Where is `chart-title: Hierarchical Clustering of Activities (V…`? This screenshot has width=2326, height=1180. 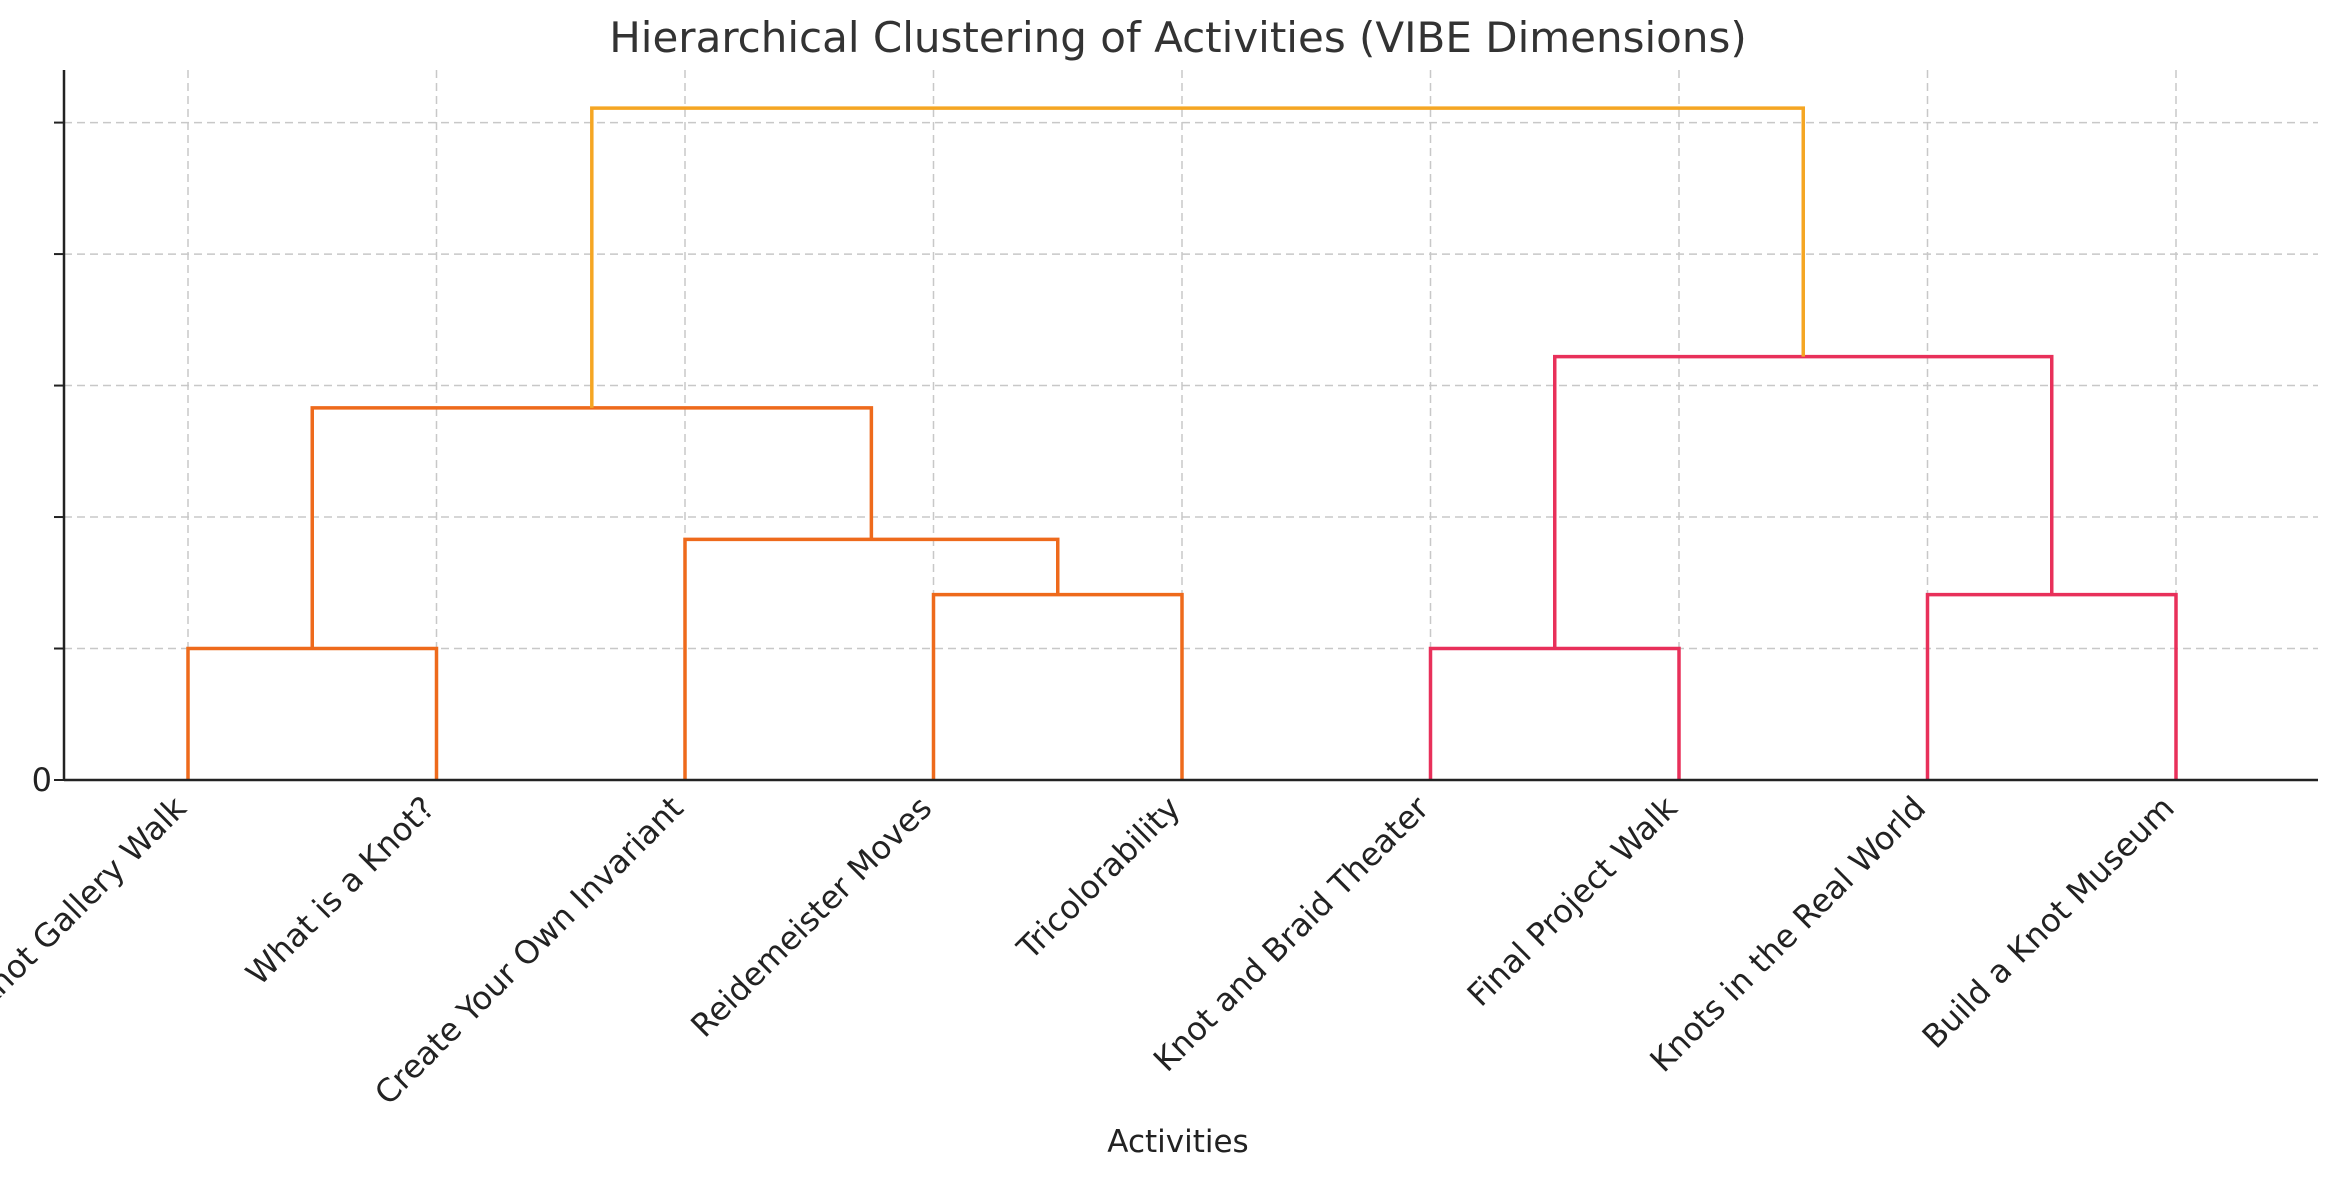
chart-title: Hierarchical Clustering of Activities (V… is located at coordinates (1178, 37).